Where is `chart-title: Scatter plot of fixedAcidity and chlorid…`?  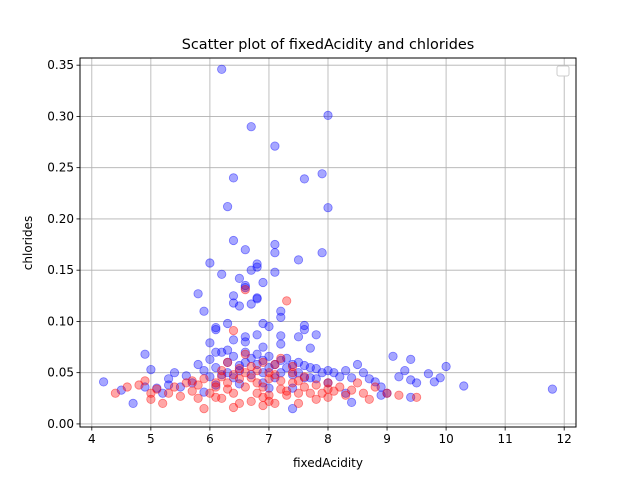
chart-title: Scatter plot of fixedAcidity and chlorid… is located at coordinates (328, 45).